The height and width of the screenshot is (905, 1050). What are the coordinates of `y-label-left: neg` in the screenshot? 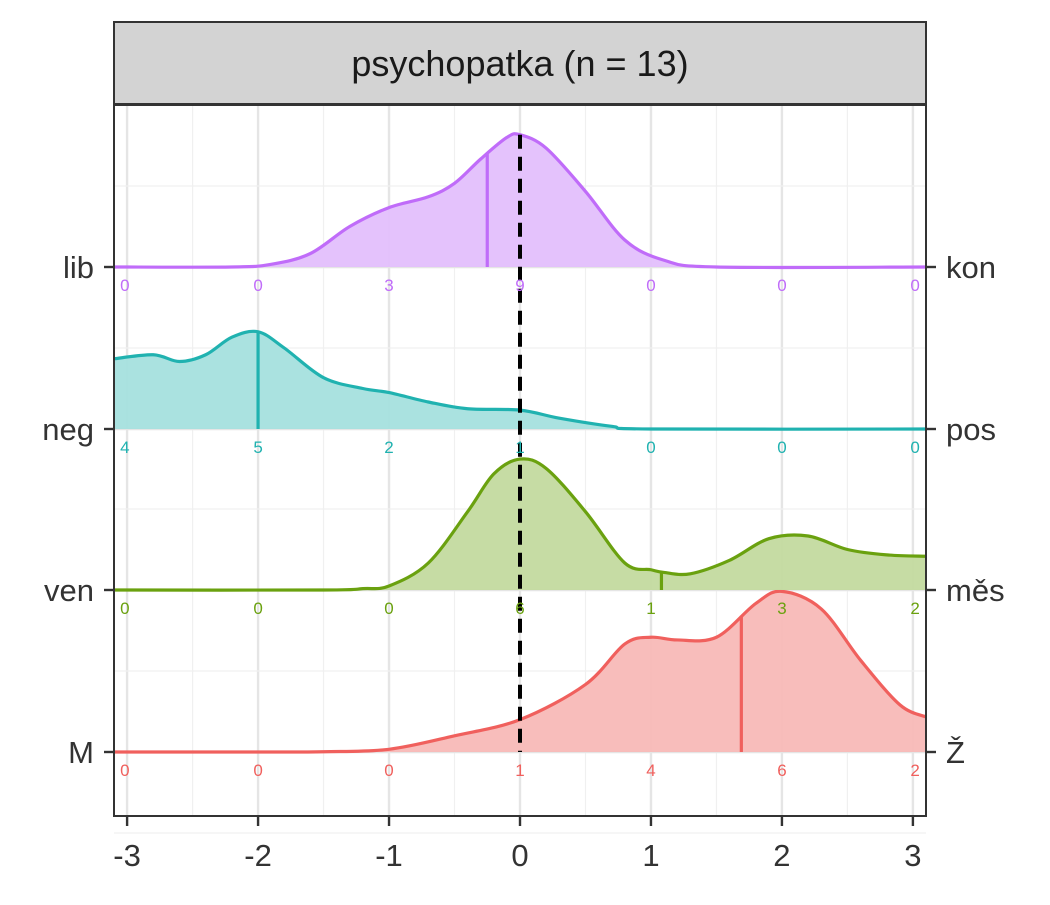 It's located at (68, 429).